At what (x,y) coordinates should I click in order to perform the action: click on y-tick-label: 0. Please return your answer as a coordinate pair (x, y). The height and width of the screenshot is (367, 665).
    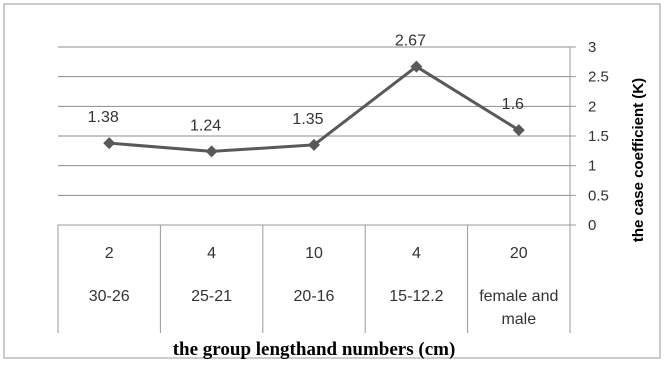
    Looking at the image, I should click on (592, 225).